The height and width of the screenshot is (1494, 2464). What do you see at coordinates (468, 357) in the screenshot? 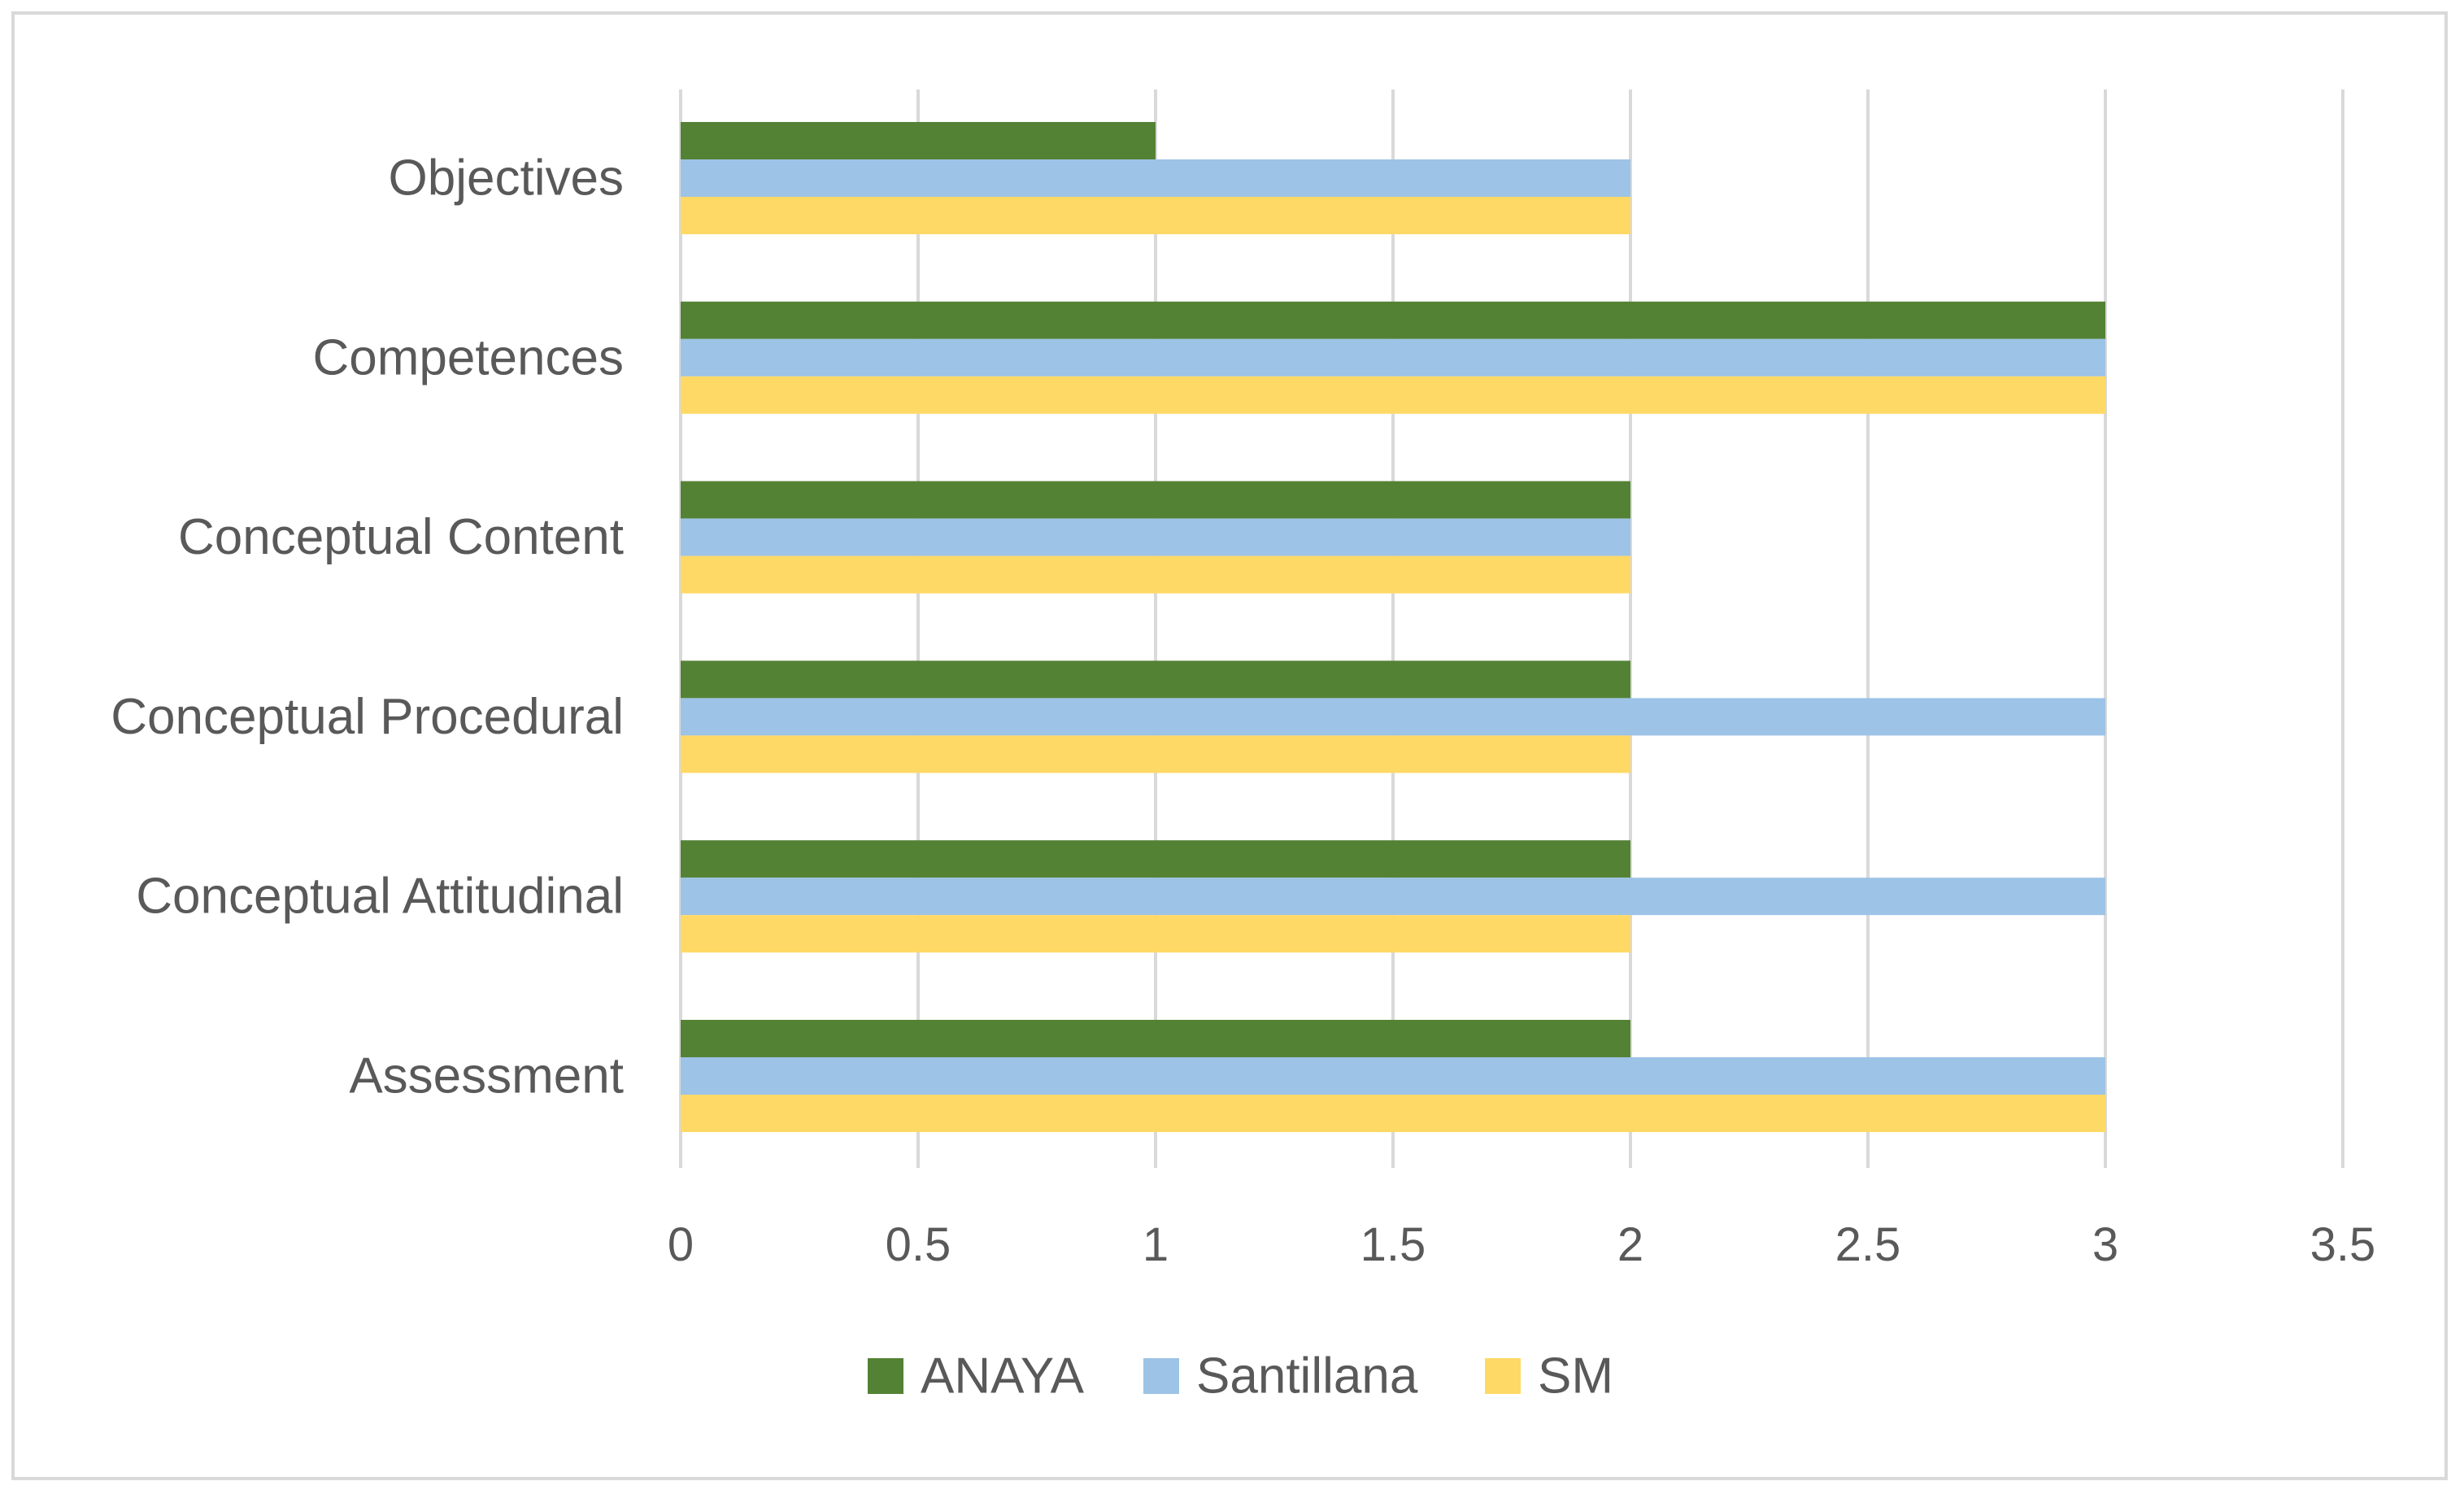
I see `category-label-competences: Competences` at bounding box center [468, 357].